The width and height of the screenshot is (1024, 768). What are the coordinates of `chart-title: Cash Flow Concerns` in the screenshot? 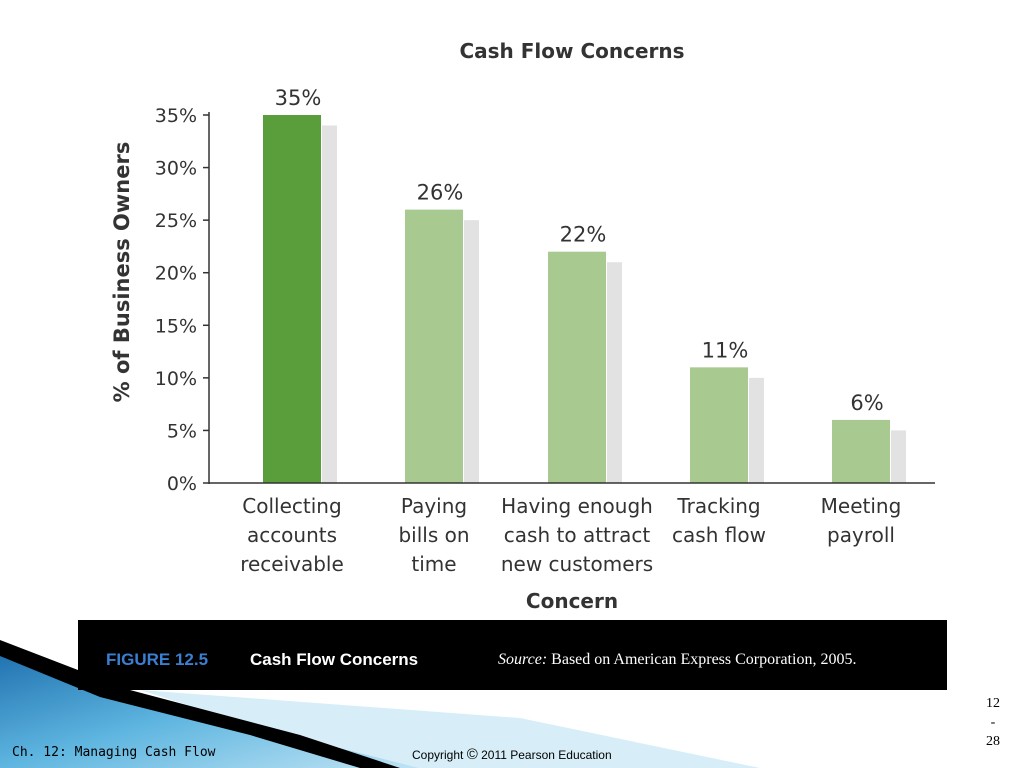 It's located at (571, 51).